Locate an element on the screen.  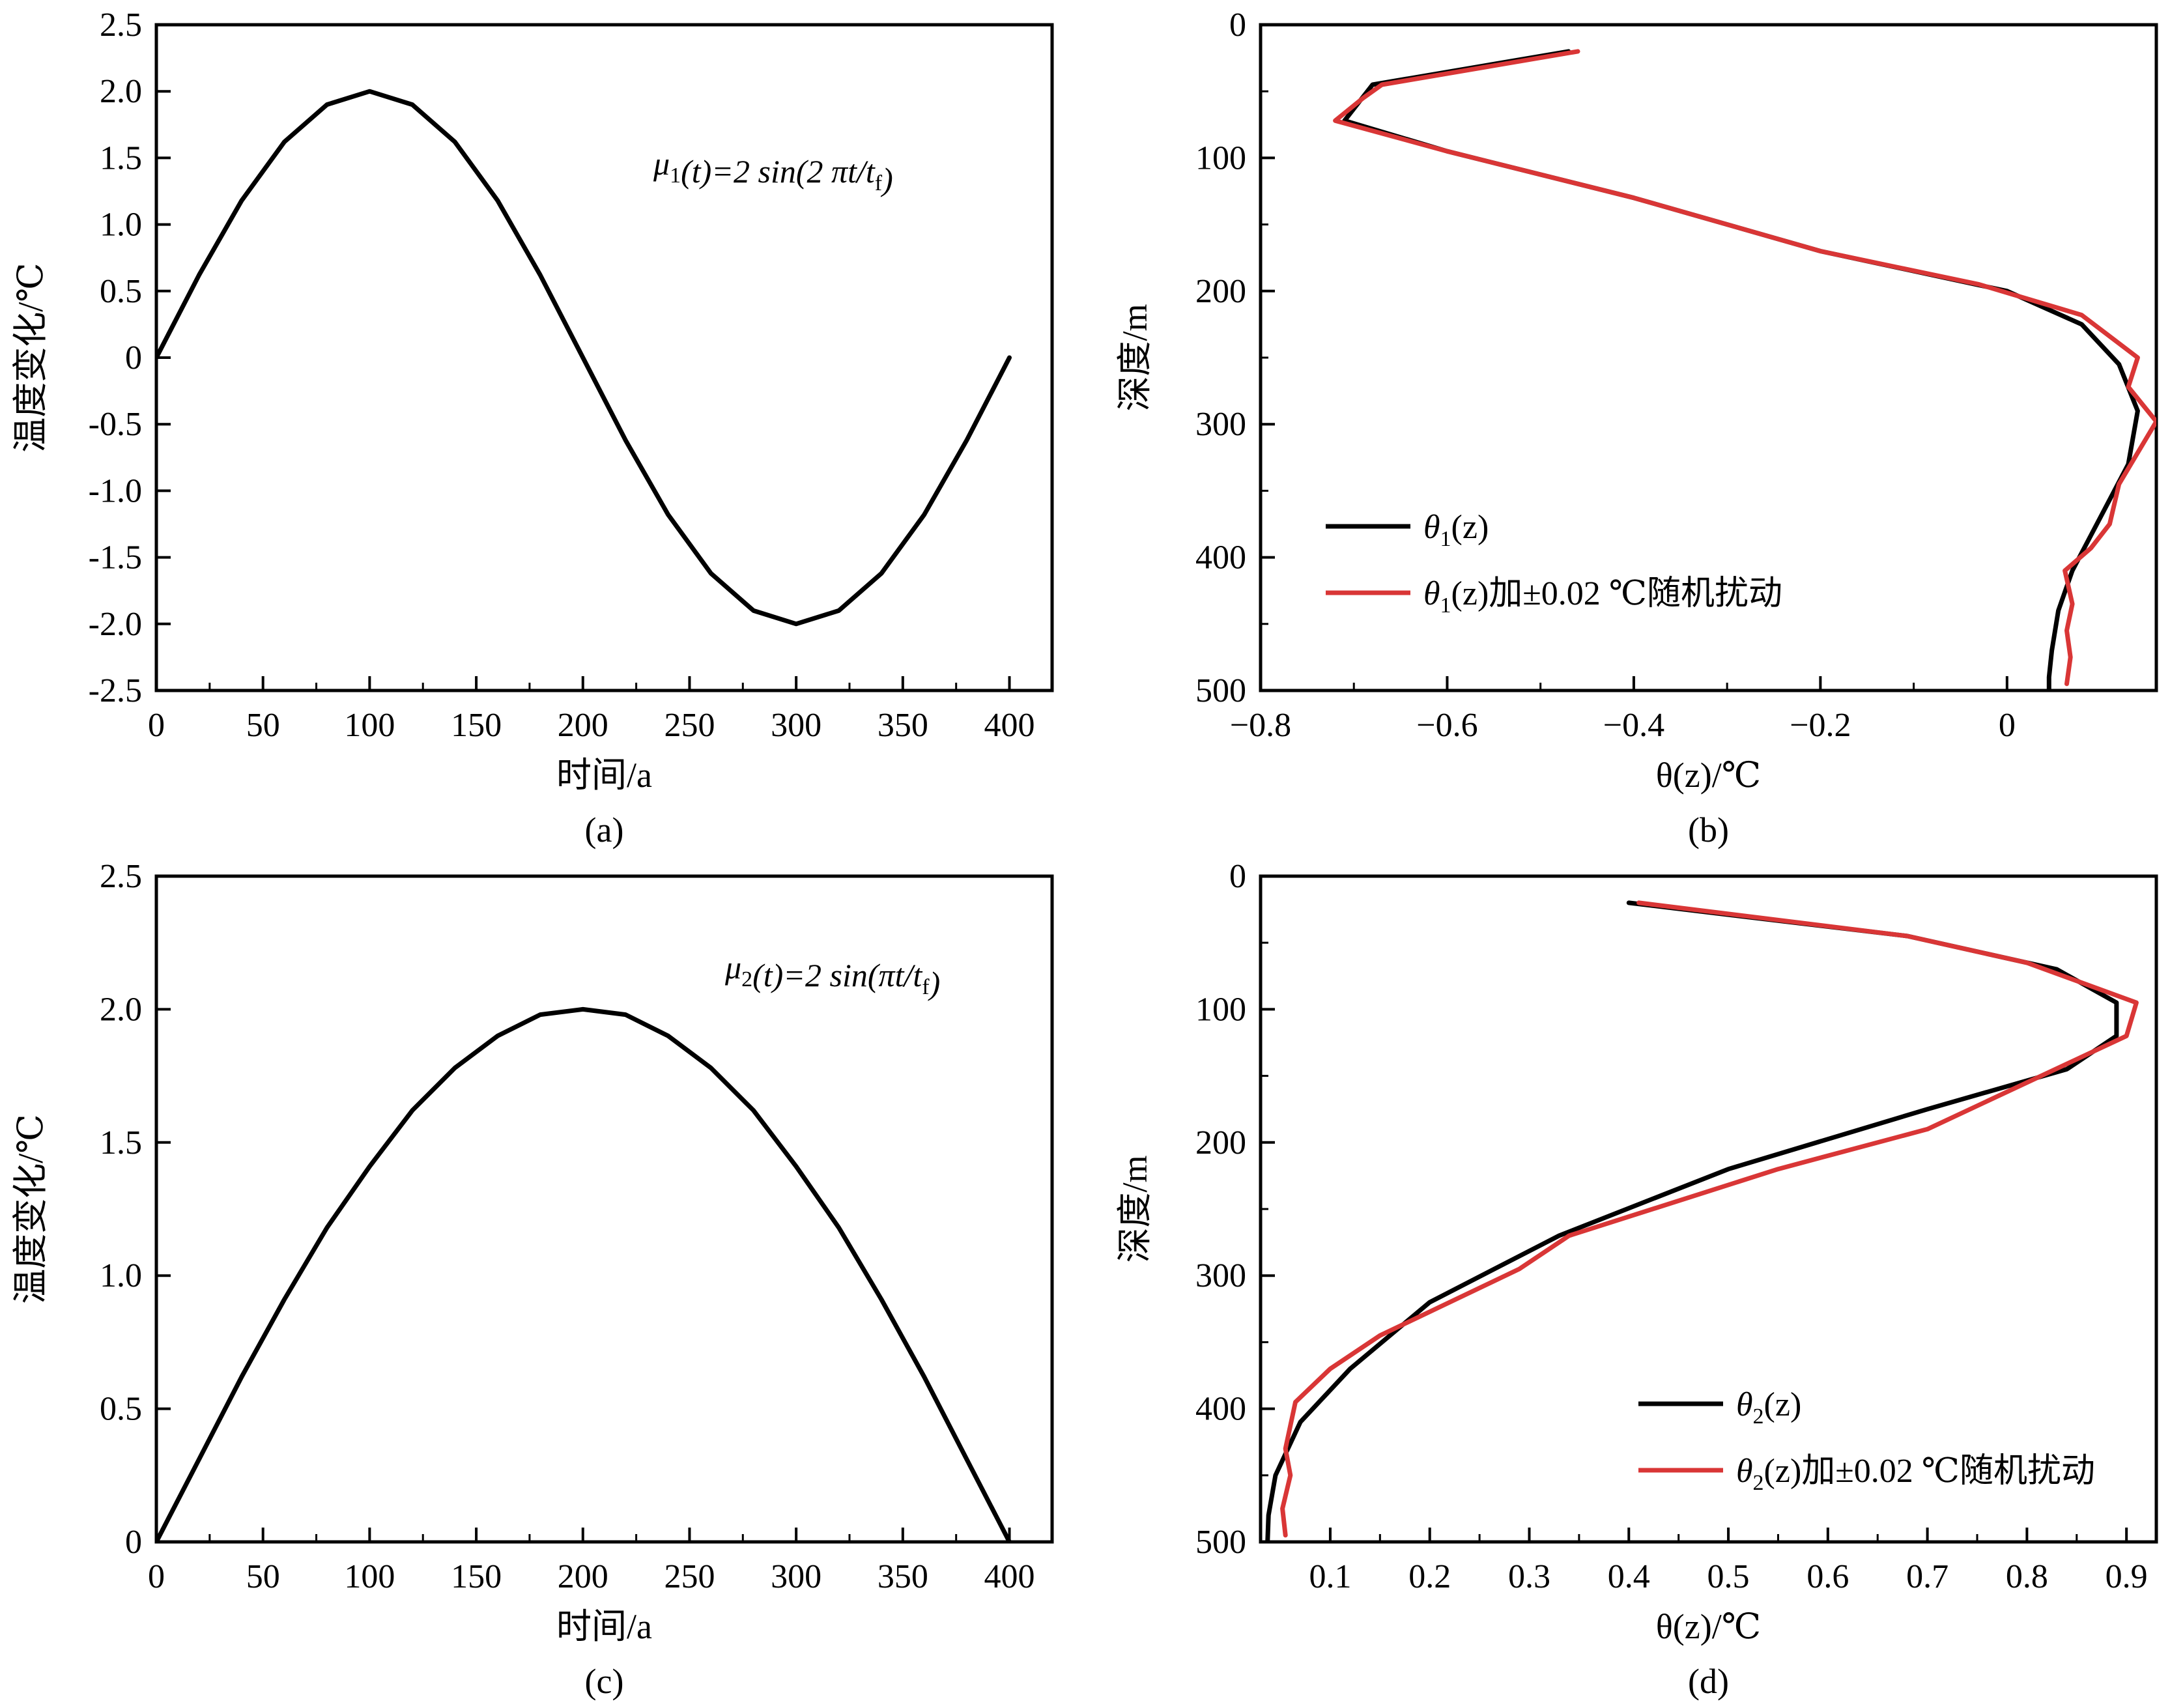
formula-part: (t)=2 sin(2 πt/t is located at coordinates (779, 171).